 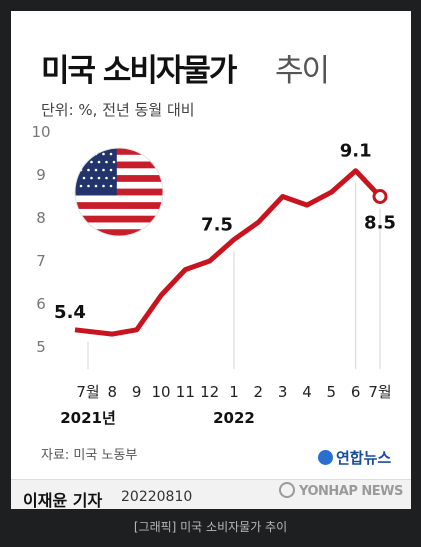 What do you see at coordinates (185, 392) in the screenshot?
I see `x-tick-label: 11` at bounding box center [185, 392].